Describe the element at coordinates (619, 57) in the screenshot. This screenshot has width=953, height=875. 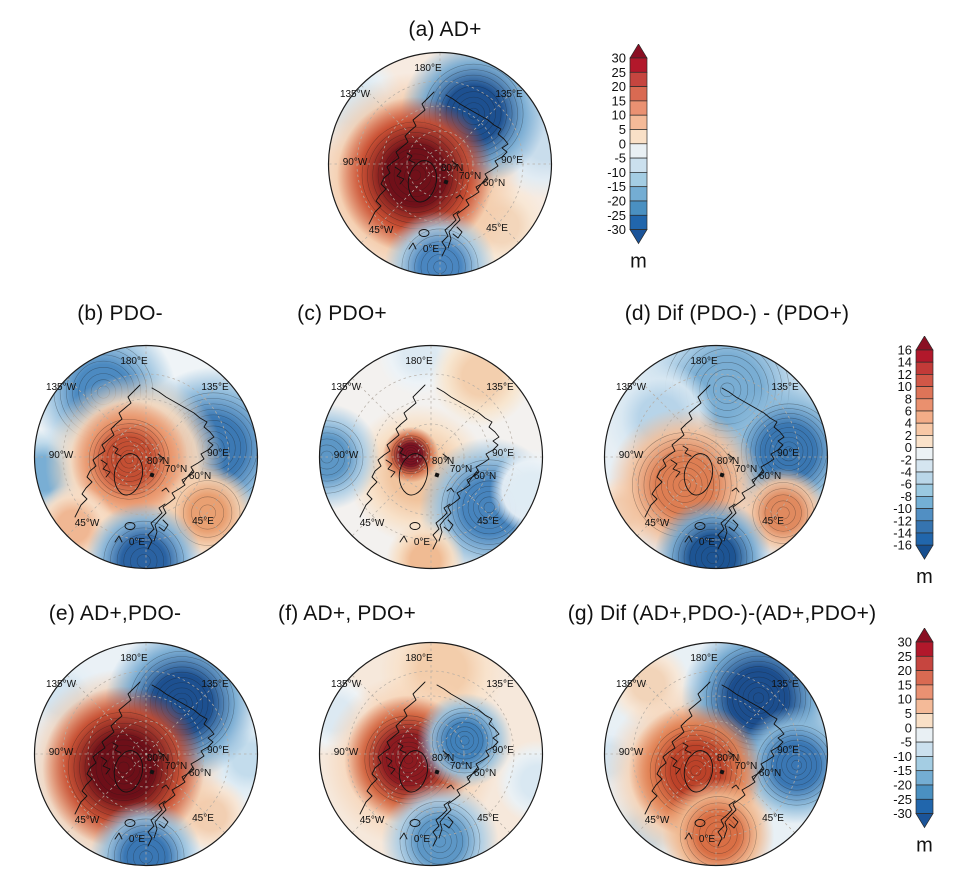
I see `colorbar-tick: 30` at that location.